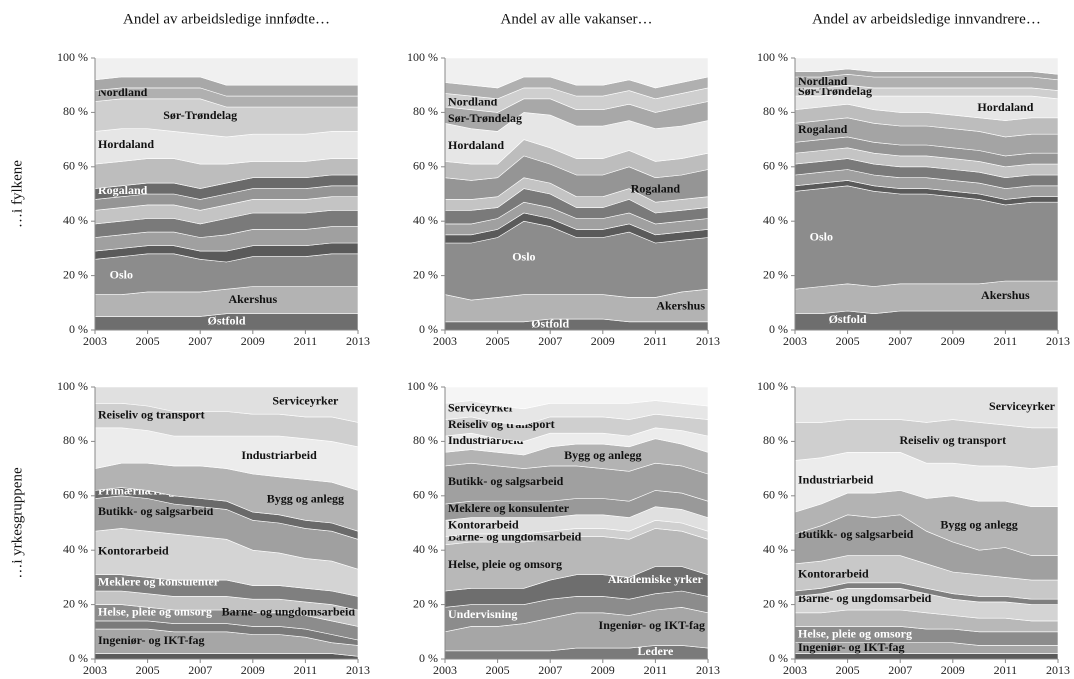 This screenshot has width=1074, height=679. Describe the element at coordinates (126, 144) in the screenshot. I see `band-label: Hordaland` at that location.